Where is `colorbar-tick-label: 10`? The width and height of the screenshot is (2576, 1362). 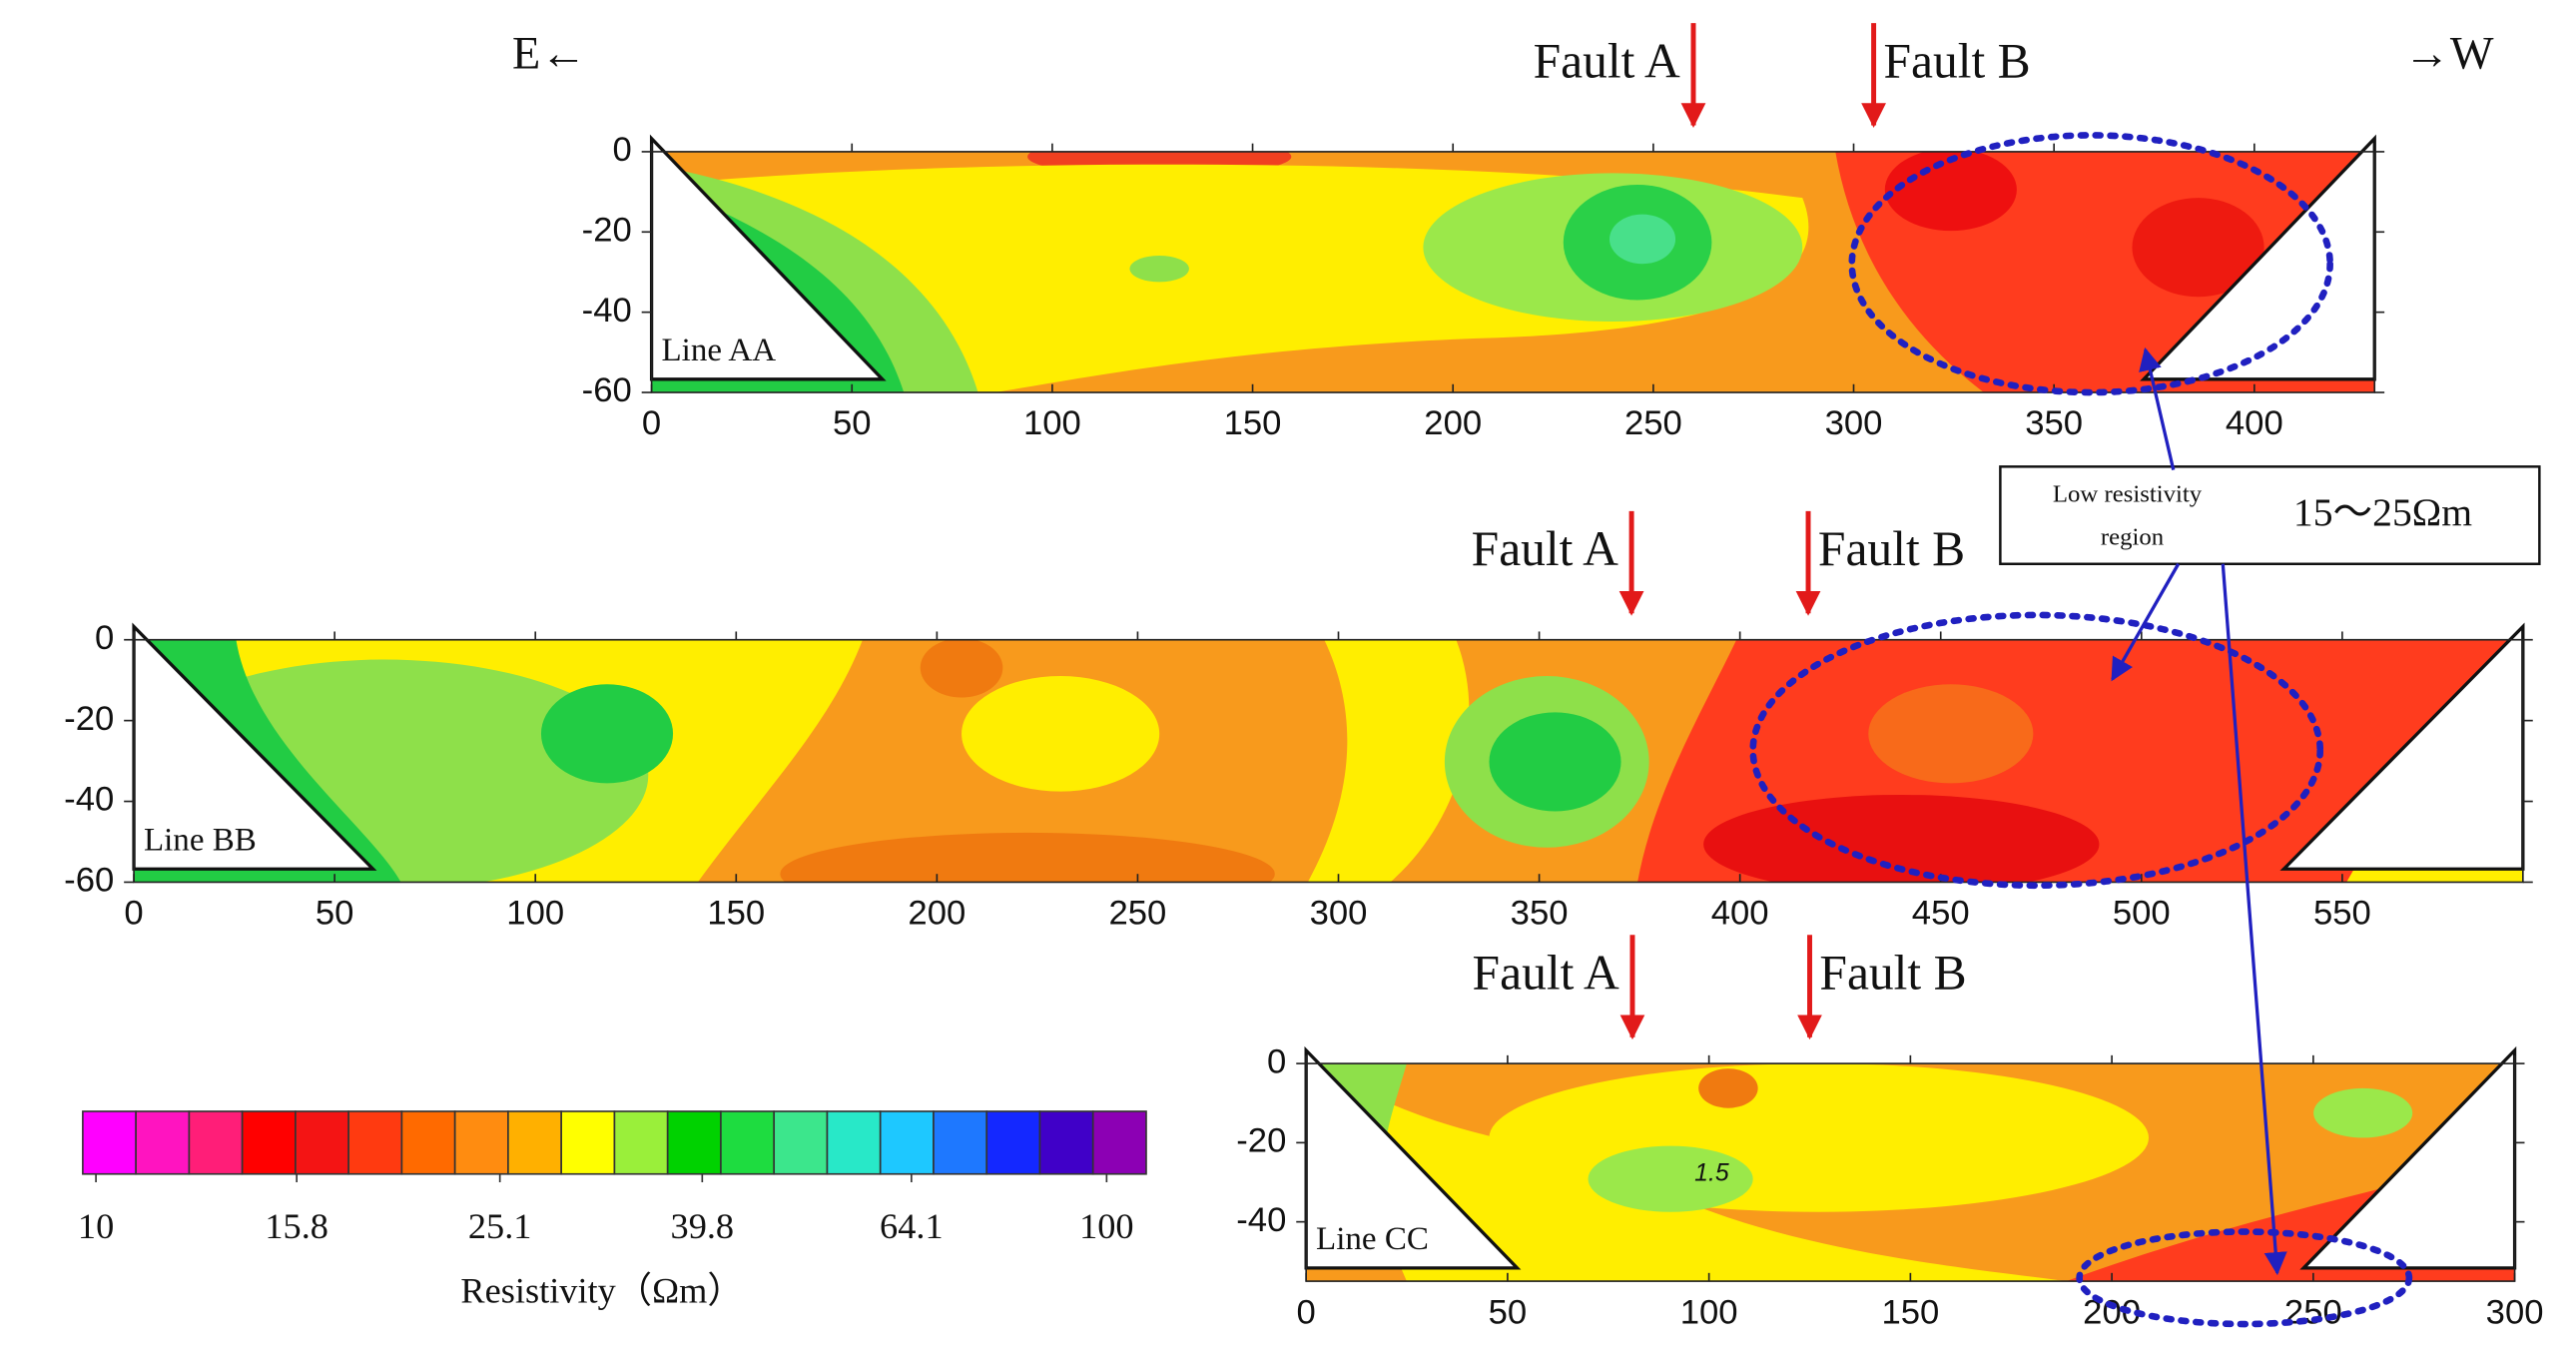 colorbar-tick-label: 10 is located at coordinates (96, 1226).